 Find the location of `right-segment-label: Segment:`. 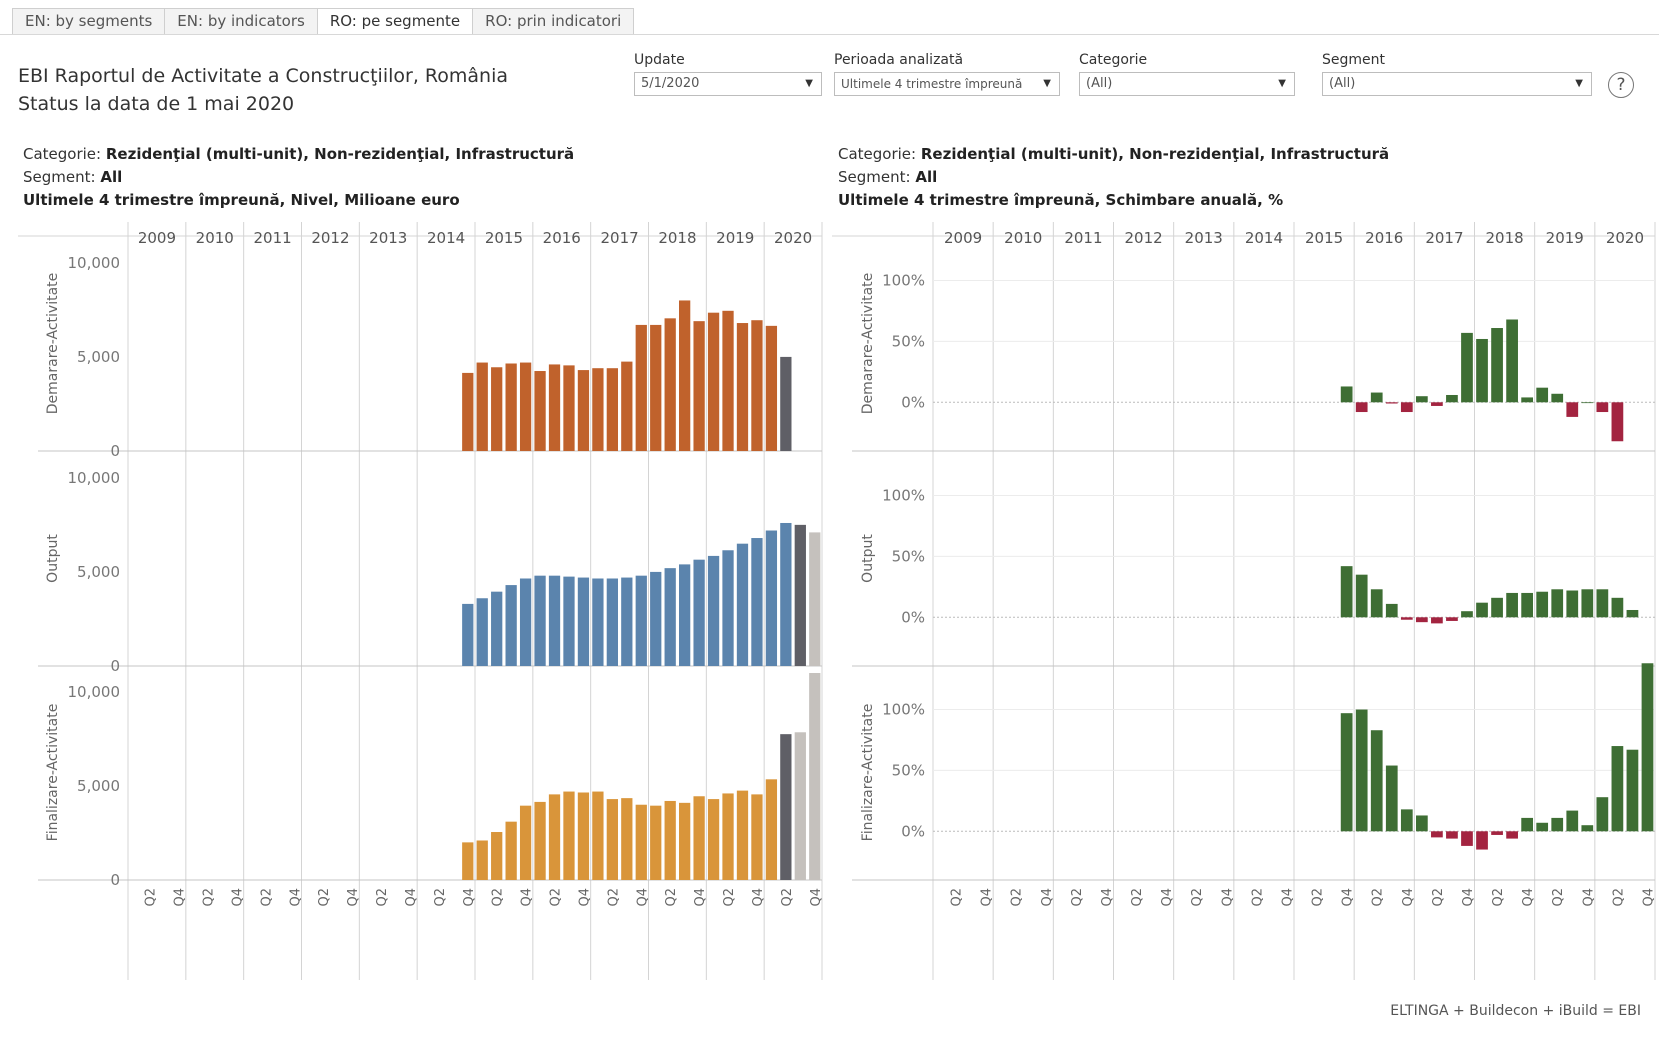

right-segment-label: Segment: is located at coordinates (874, 177).